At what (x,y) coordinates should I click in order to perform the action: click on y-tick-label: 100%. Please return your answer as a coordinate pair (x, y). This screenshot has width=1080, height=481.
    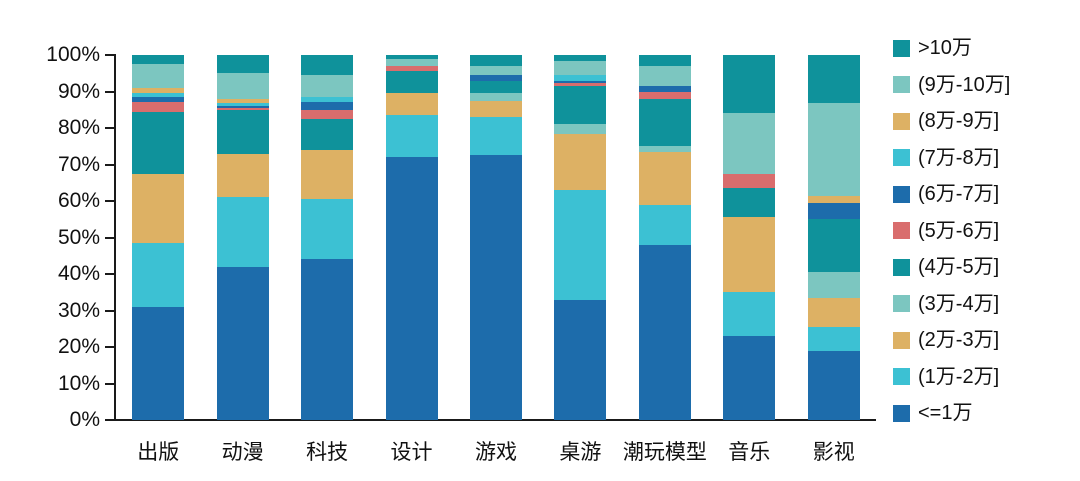
    Looking at the image, I should click on (73, 54).